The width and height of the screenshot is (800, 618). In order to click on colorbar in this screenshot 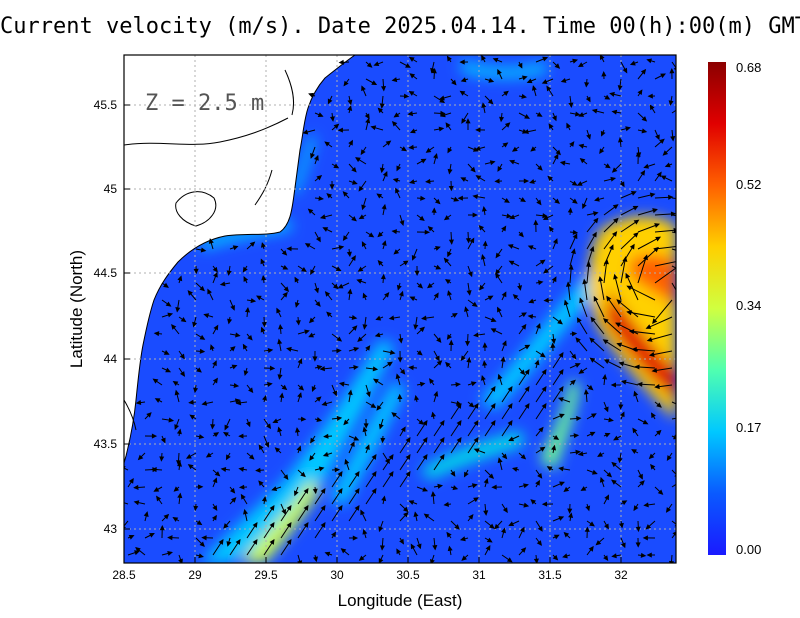, I will do `click(717, 308)`.